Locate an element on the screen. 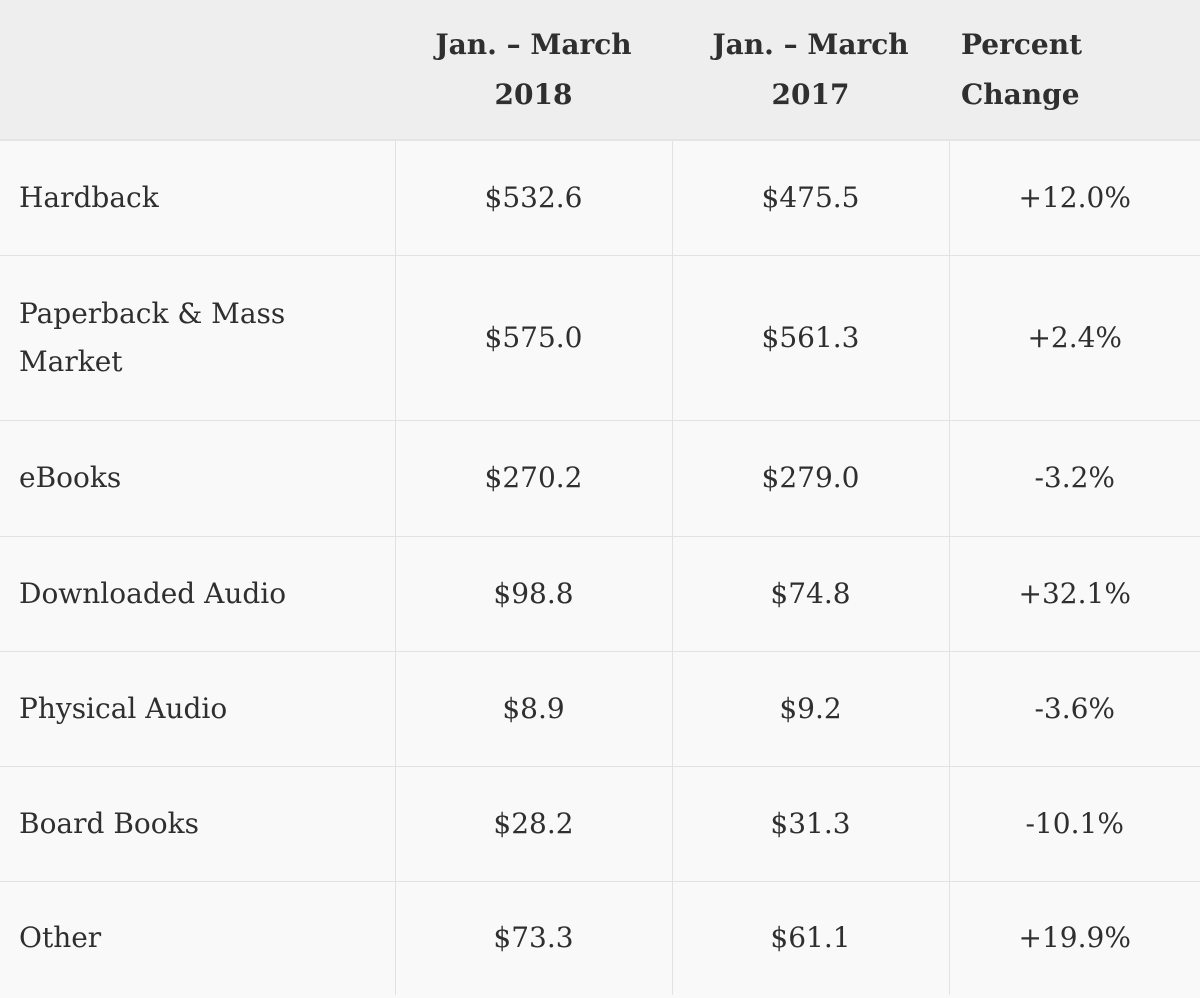  row-percent-change: -3.2% is located at coordinates (1074, 478).